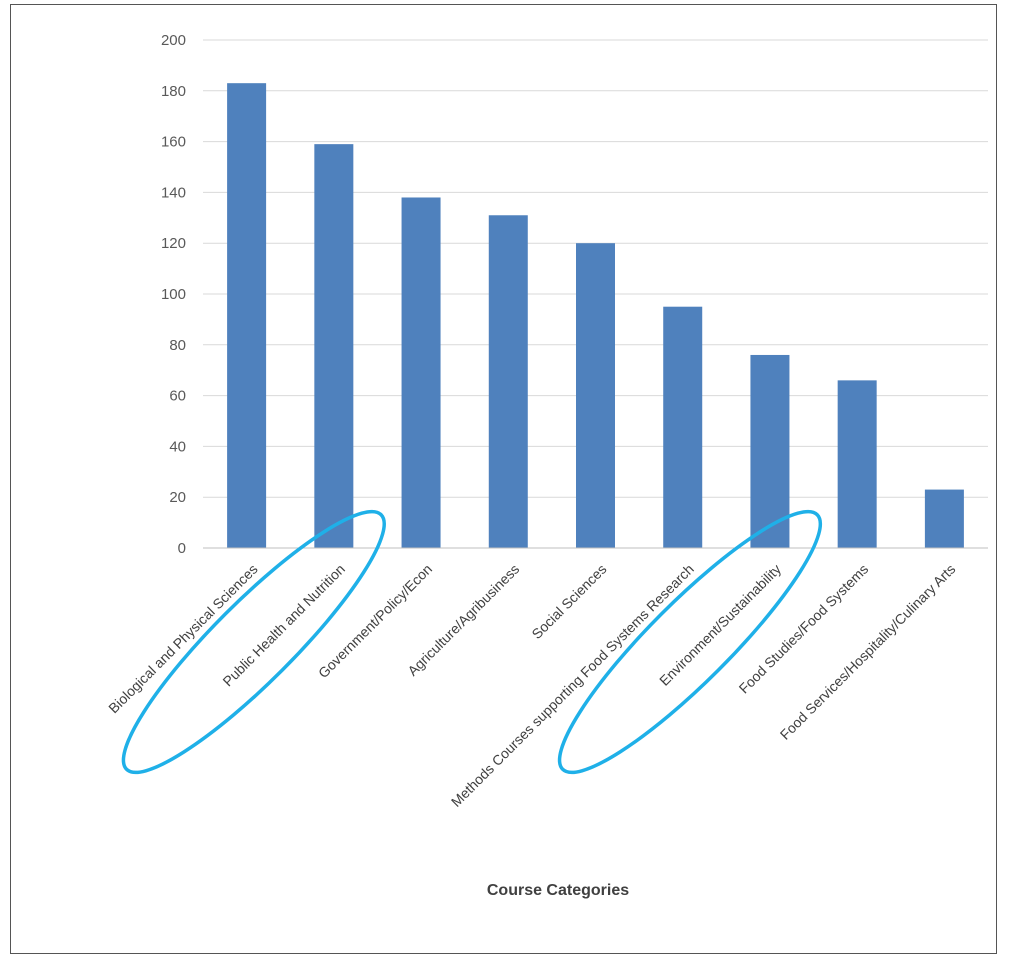 This screenshot has height=954, width=1012. What do you see at coordinates (247, 316) in the screenshot?
I see `bar-biological-and-physical-sciences` at bounding box center [247, 316].